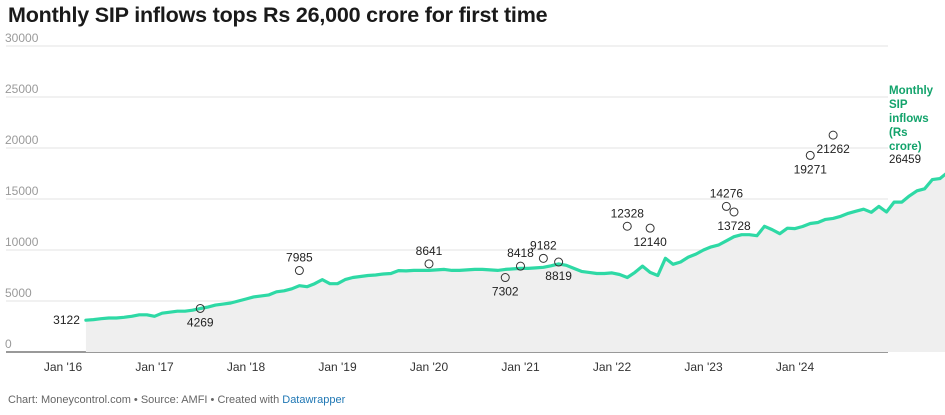  I want to click on y-tick-25000: 25000, so click(22, 89).